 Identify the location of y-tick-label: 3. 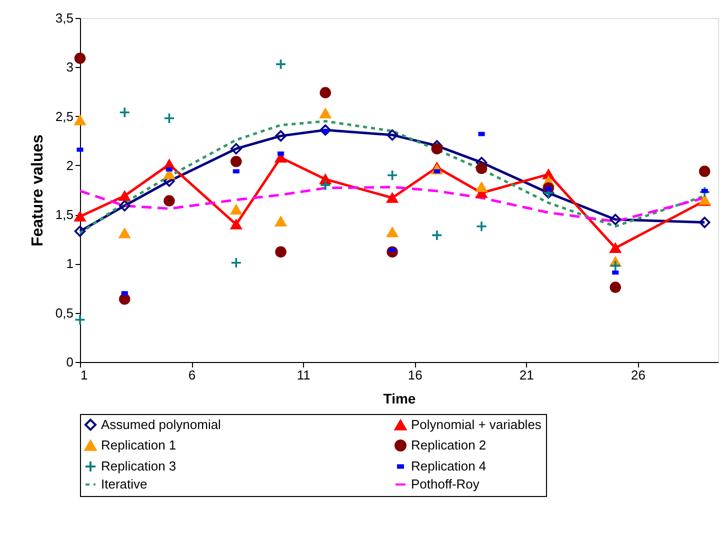
(70, 67).